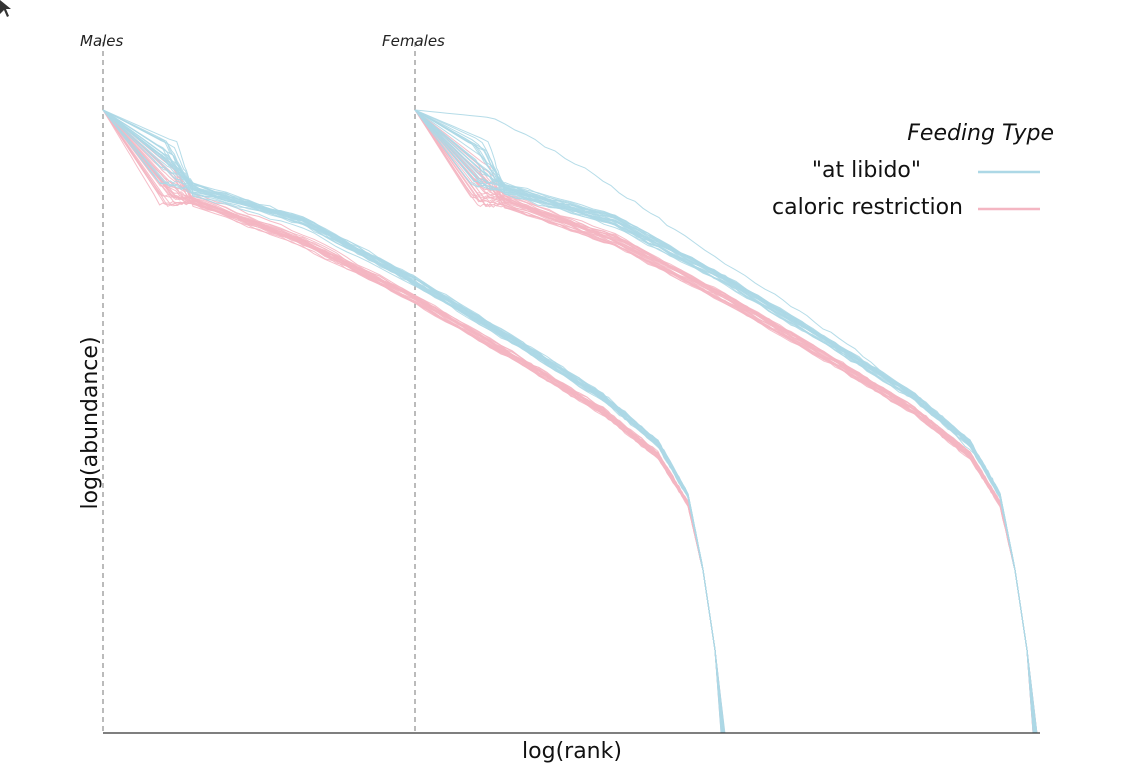 Image resolution: width=1138 pixels, height=780 pixels. I want to click on panel-label-females: Females, so click(413, 41).